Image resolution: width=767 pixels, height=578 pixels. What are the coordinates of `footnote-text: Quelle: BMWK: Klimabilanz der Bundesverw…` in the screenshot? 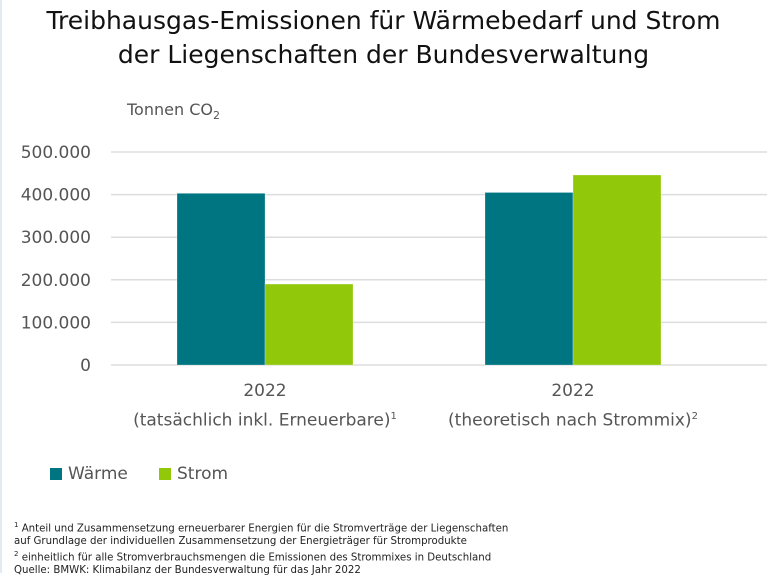 It's located at (187, 571).